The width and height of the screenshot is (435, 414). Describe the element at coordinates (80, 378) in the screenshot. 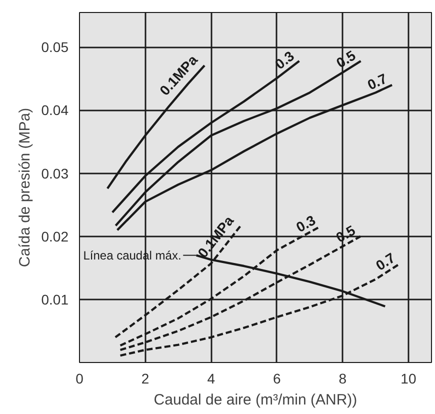

I see `x-tick-label: 0` at that location.